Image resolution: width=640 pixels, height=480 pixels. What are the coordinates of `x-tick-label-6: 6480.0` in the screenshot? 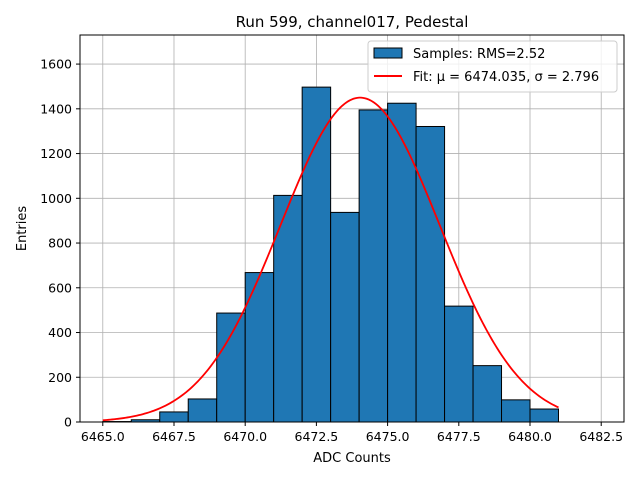 It's located at (530, 436).